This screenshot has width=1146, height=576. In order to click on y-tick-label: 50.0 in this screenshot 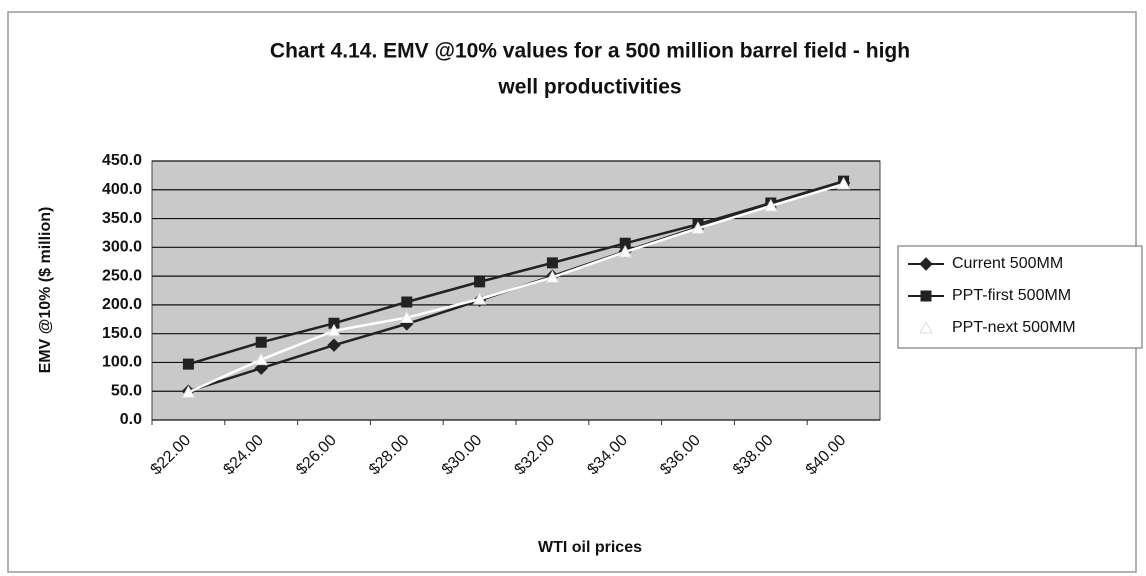, I will do `click(126, 390)`.